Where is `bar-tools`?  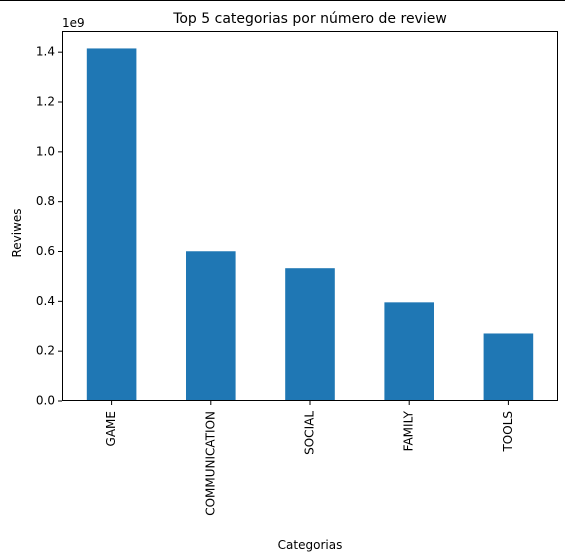
bar-tools is located at coordinates (508, 367).